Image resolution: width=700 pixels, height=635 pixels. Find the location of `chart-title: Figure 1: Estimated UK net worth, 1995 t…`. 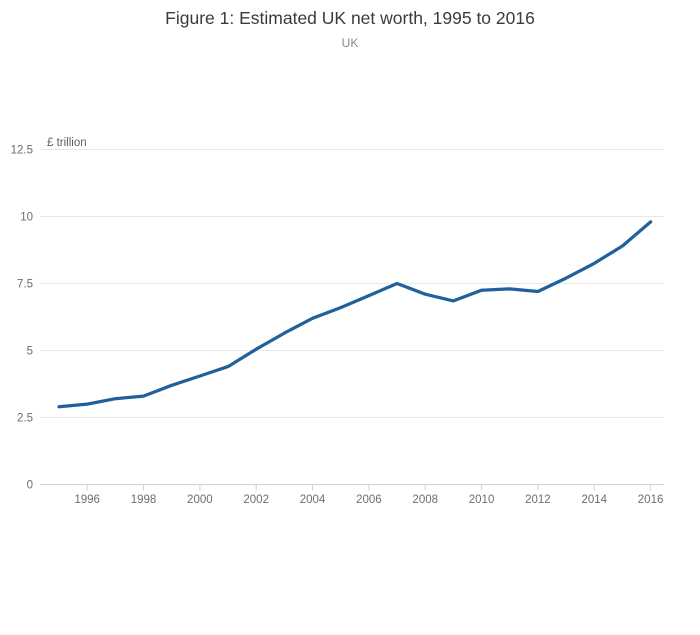

chart-title: Figure 1: Estimated UK net worth, 1995 t… is located at coordinates (350, 18).